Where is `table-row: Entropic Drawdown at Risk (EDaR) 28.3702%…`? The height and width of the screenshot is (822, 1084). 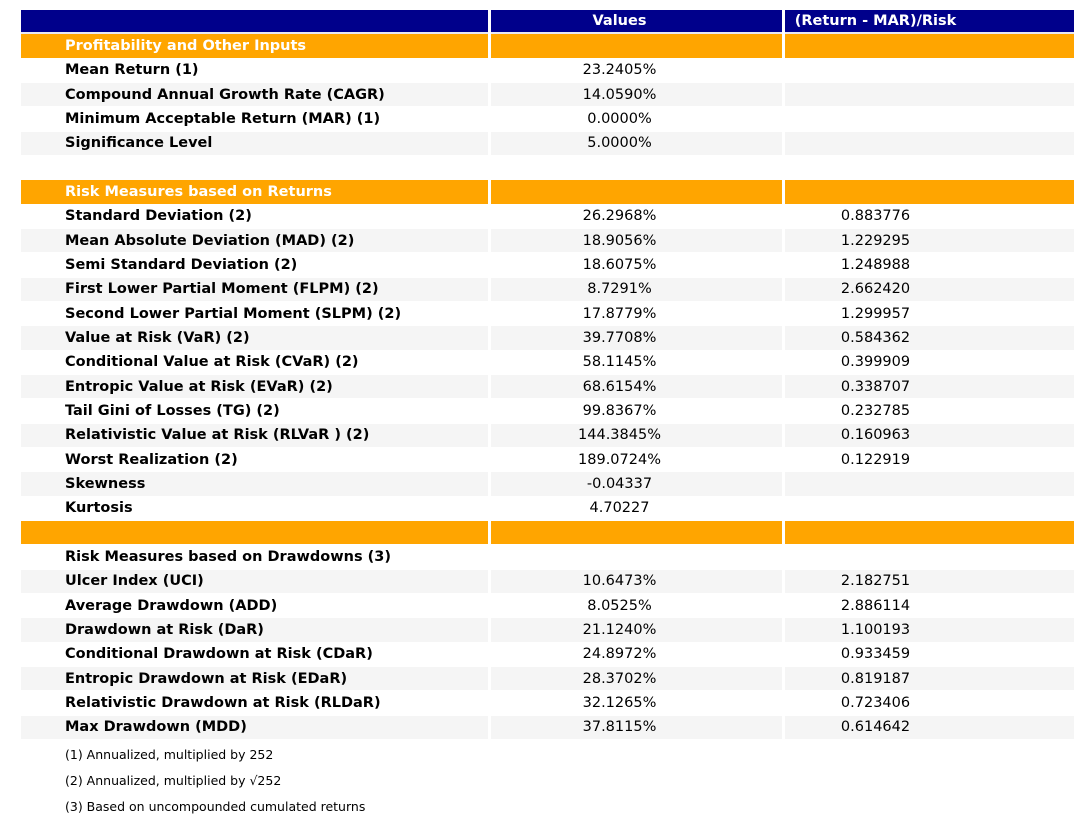
table-row: Entropic Drawdown at Risk (EDaR) 28.3702%… is located at coordinates (547, 679).